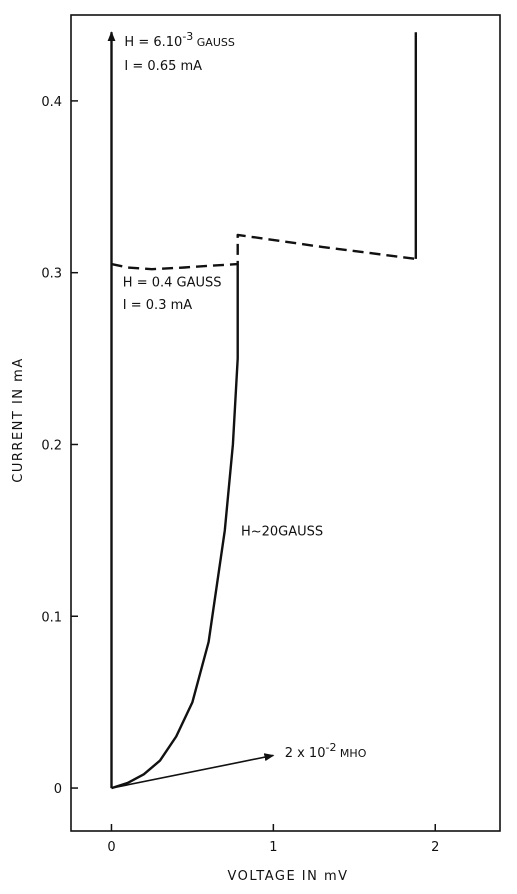 Image resolution: width=517 pixels, height=894 pixels. Describe the element at coordinates (51, 445) in the screenshot. I see `y-tick-label: 0.2` at that location.